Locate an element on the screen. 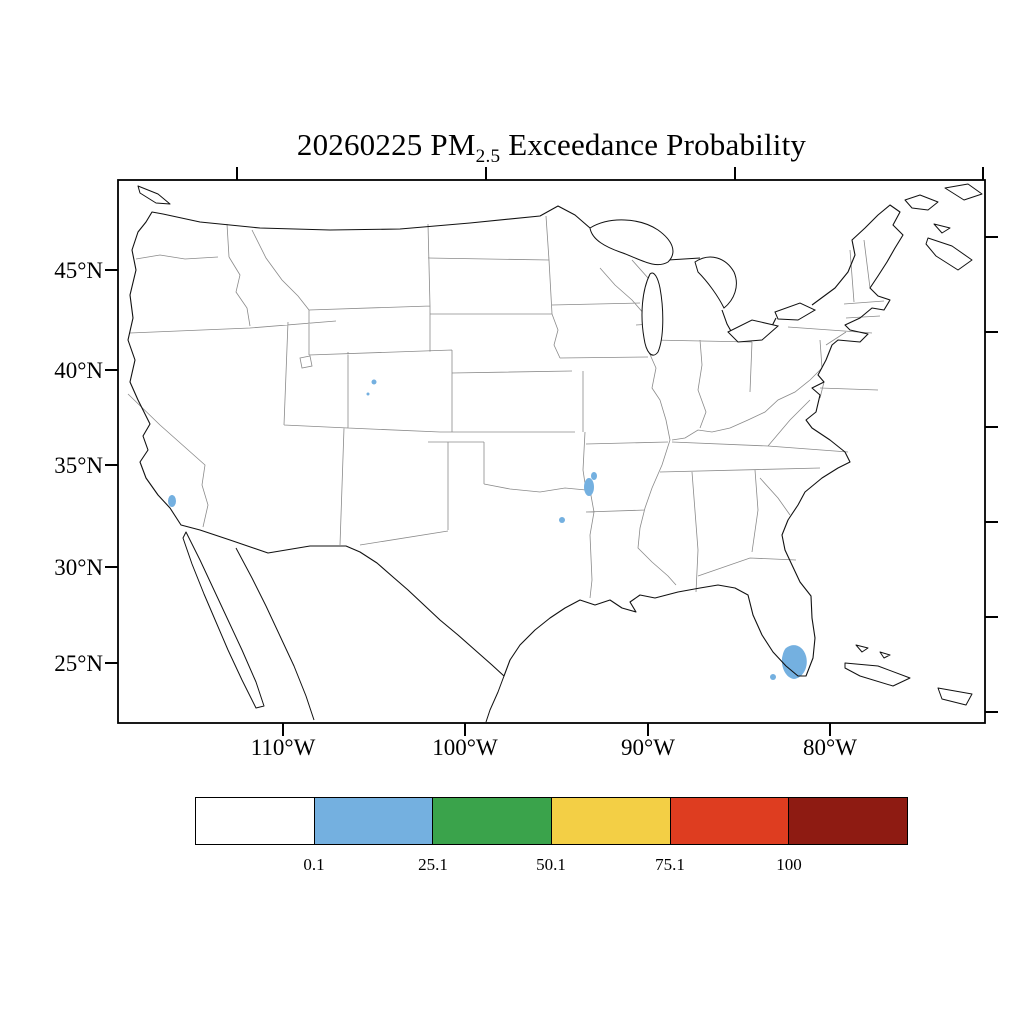 This screenshot has height=1029, width=1024. chart-title-prefix: 20260225 PM is located at coordinates (386, 144).